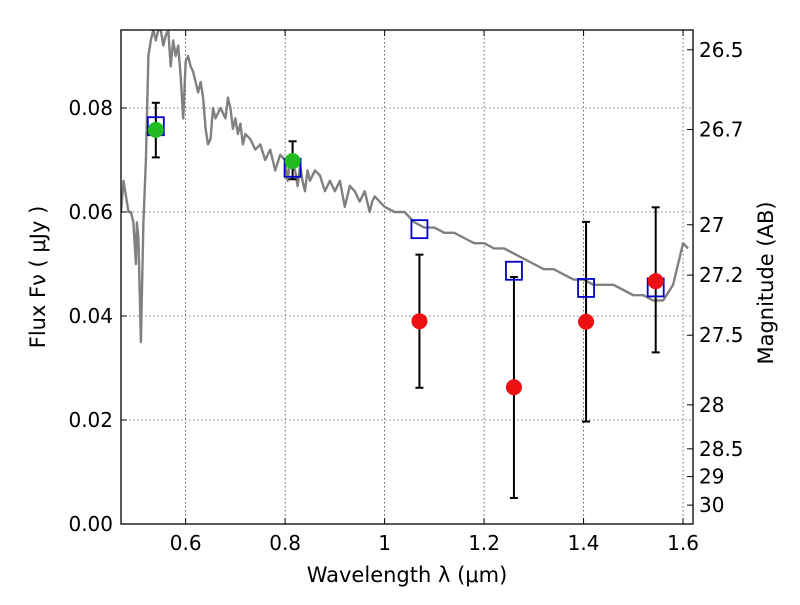 The height and width of the screenshot is (605, 800). I want to click on x-tick-label: 1.4, so click(584, 543).